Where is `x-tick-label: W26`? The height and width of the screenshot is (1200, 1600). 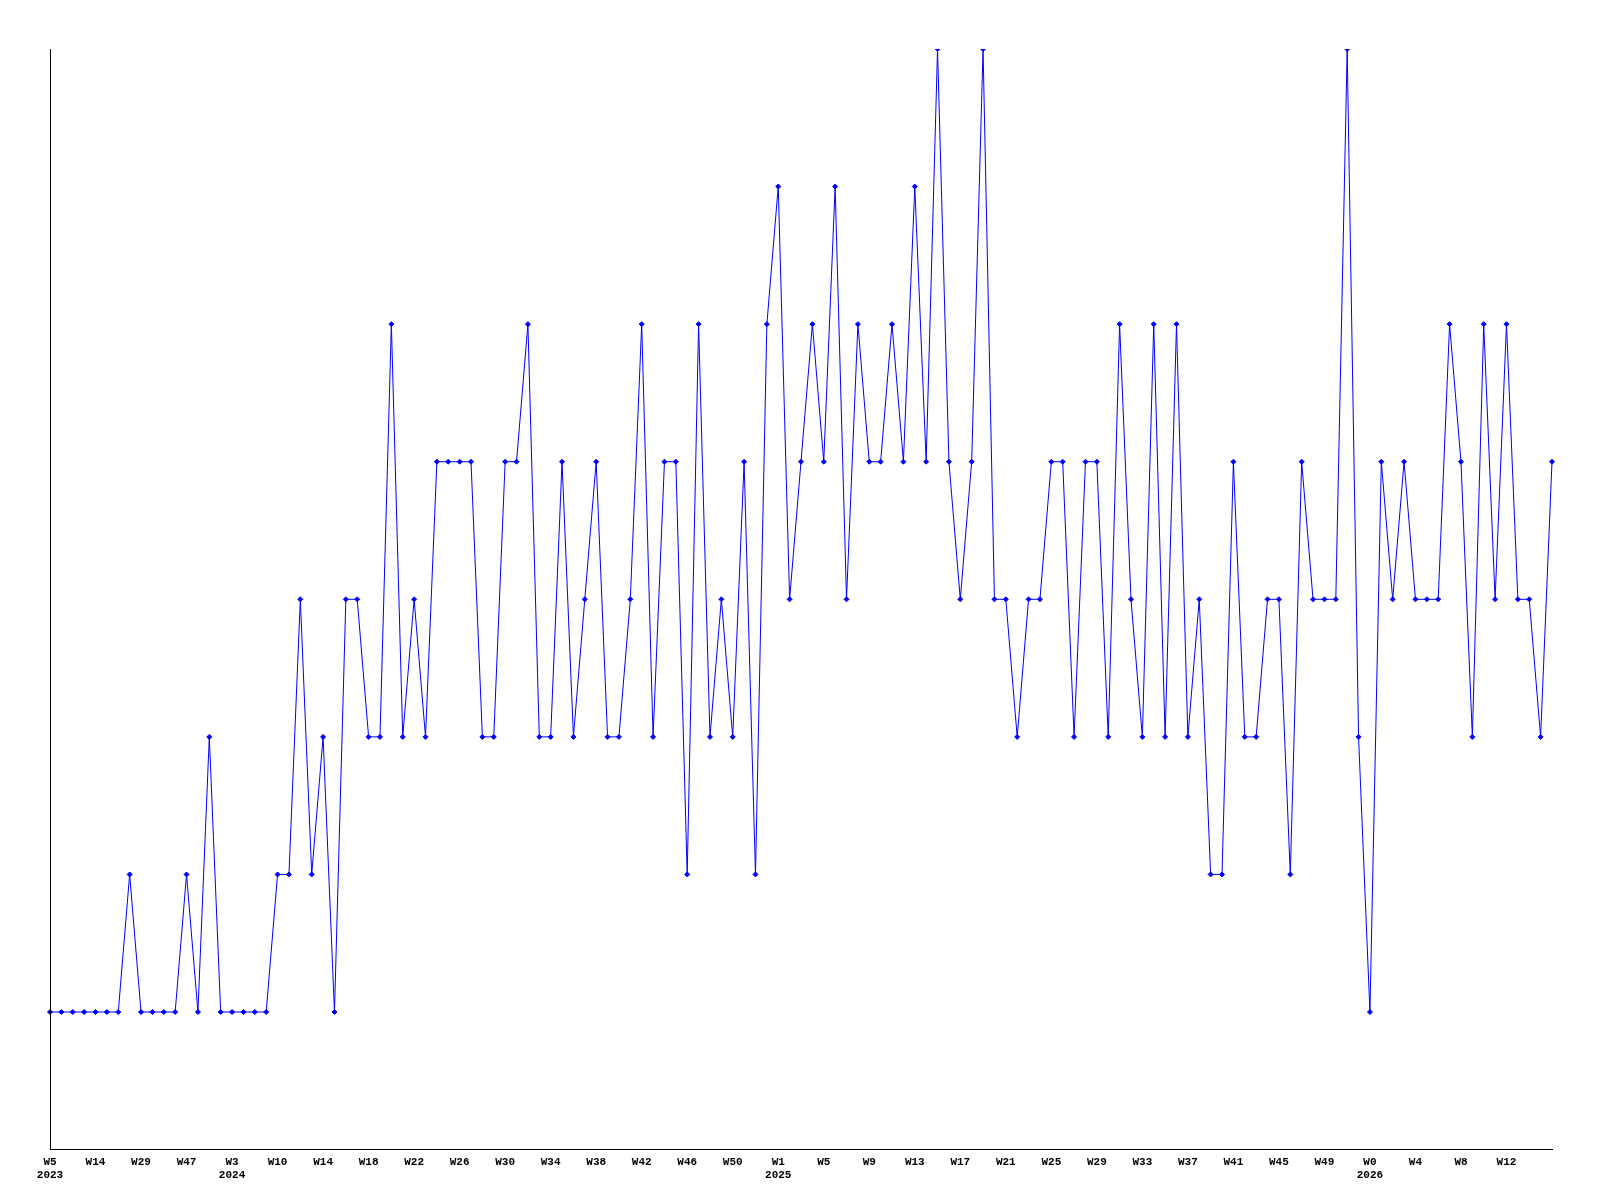
x-tick-label: W26 is located at coordinates (459, 1161).